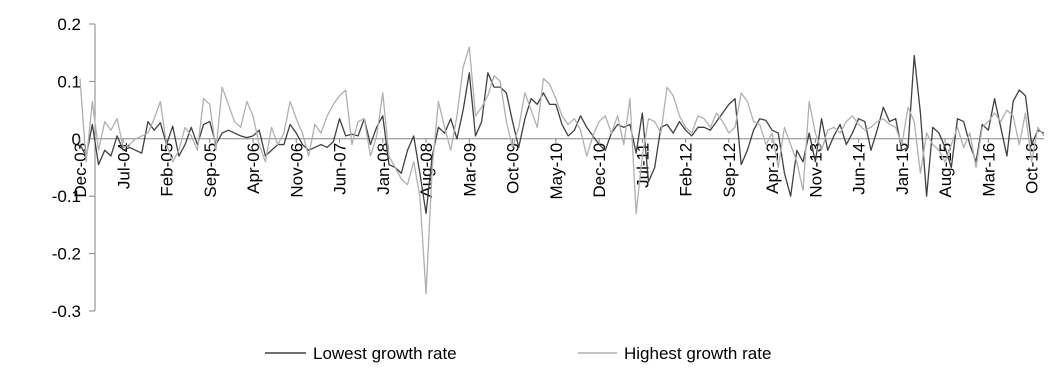  Describe the element at coordinates (167, 170) in the screenshot. I see `x-tick-label: Feb-05` at that location.